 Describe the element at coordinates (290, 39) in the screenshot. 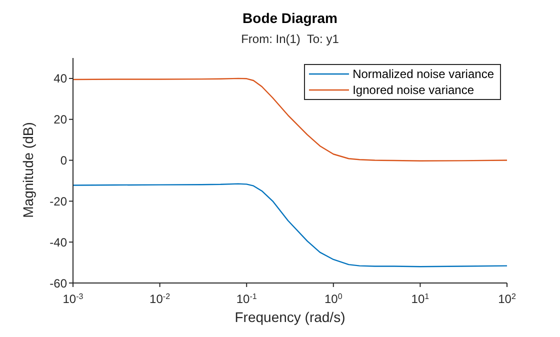

I see `chart-subtitle: From: In(1) To: y1` at that location.